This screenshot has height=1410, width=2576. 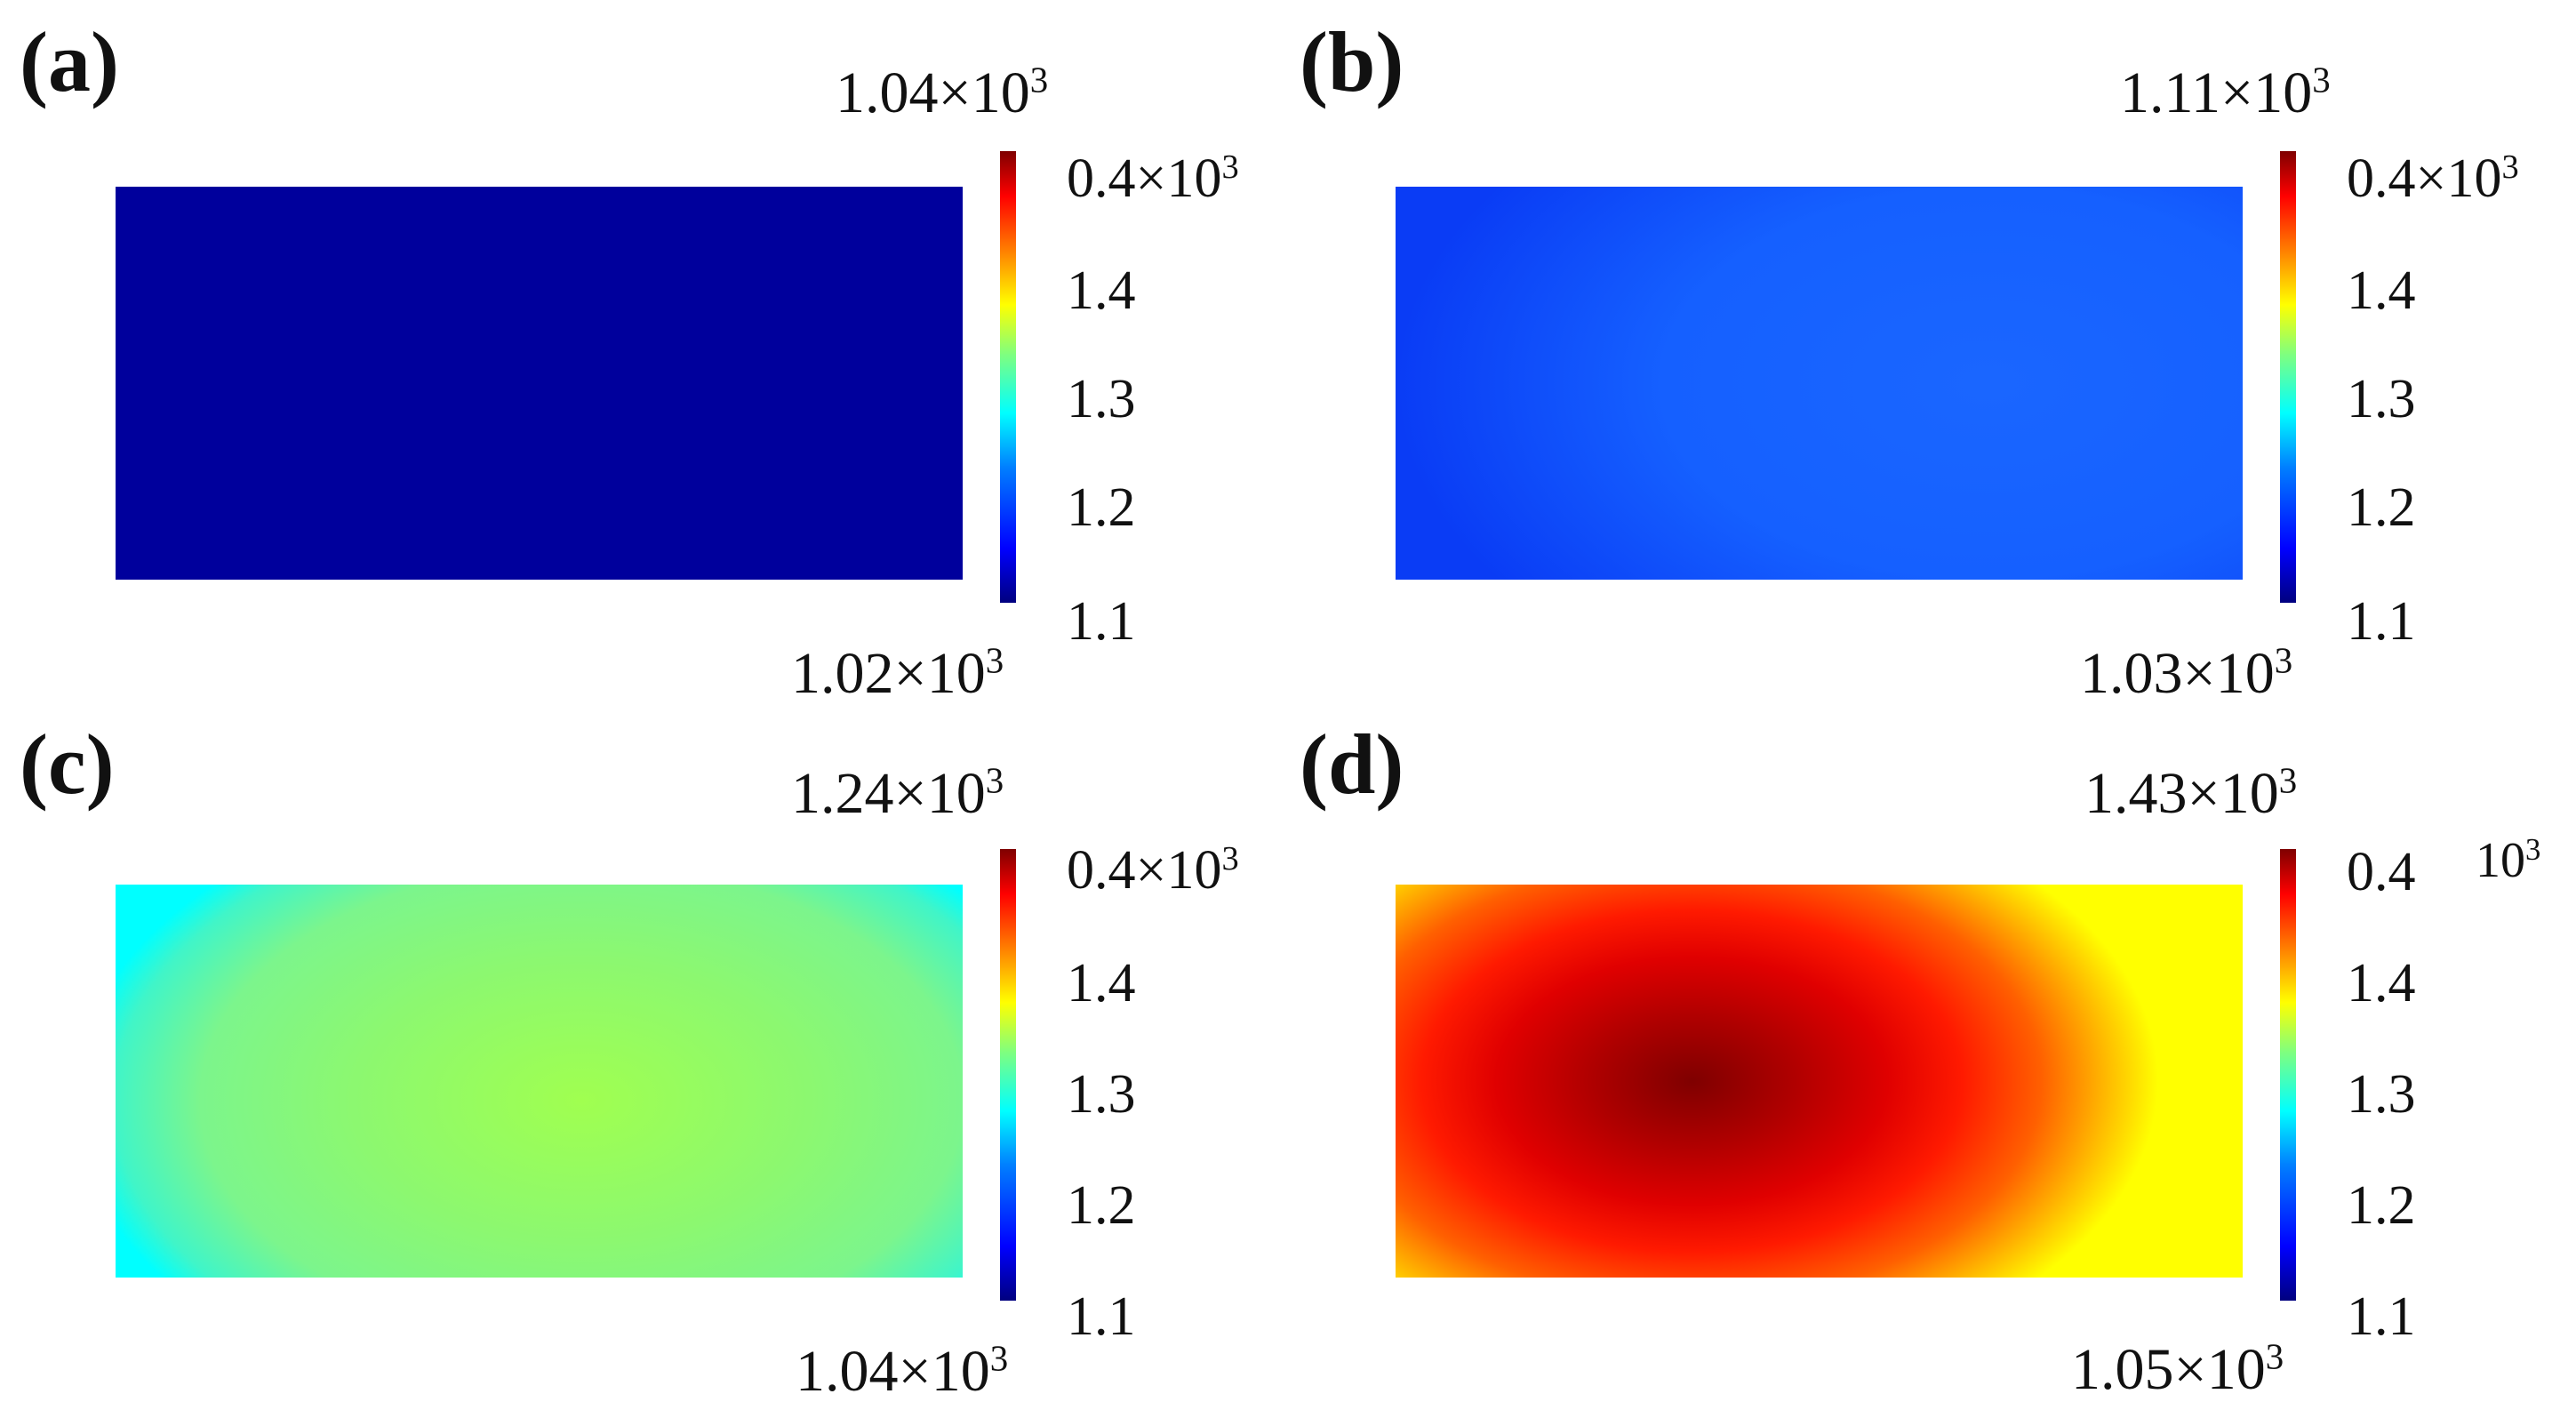 What do you see at coordinates (2381, 872) in the screenshot?
I see `colorbar-tick: 0.4` at bounding box center [2381, 872].